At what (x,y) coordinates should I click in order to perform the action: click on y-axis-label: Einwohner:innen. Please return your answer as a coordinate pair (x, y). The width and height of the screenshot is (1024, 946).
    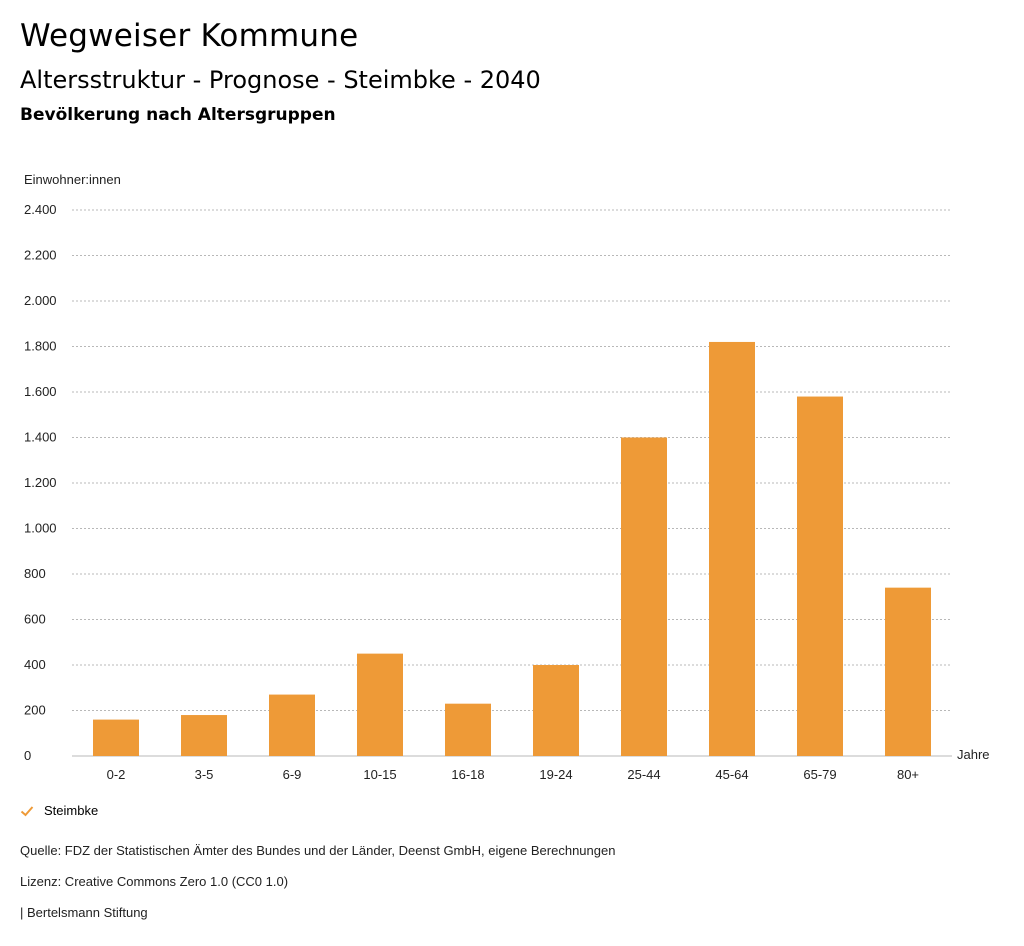
    Looking at the image, I should click on (72, 179).